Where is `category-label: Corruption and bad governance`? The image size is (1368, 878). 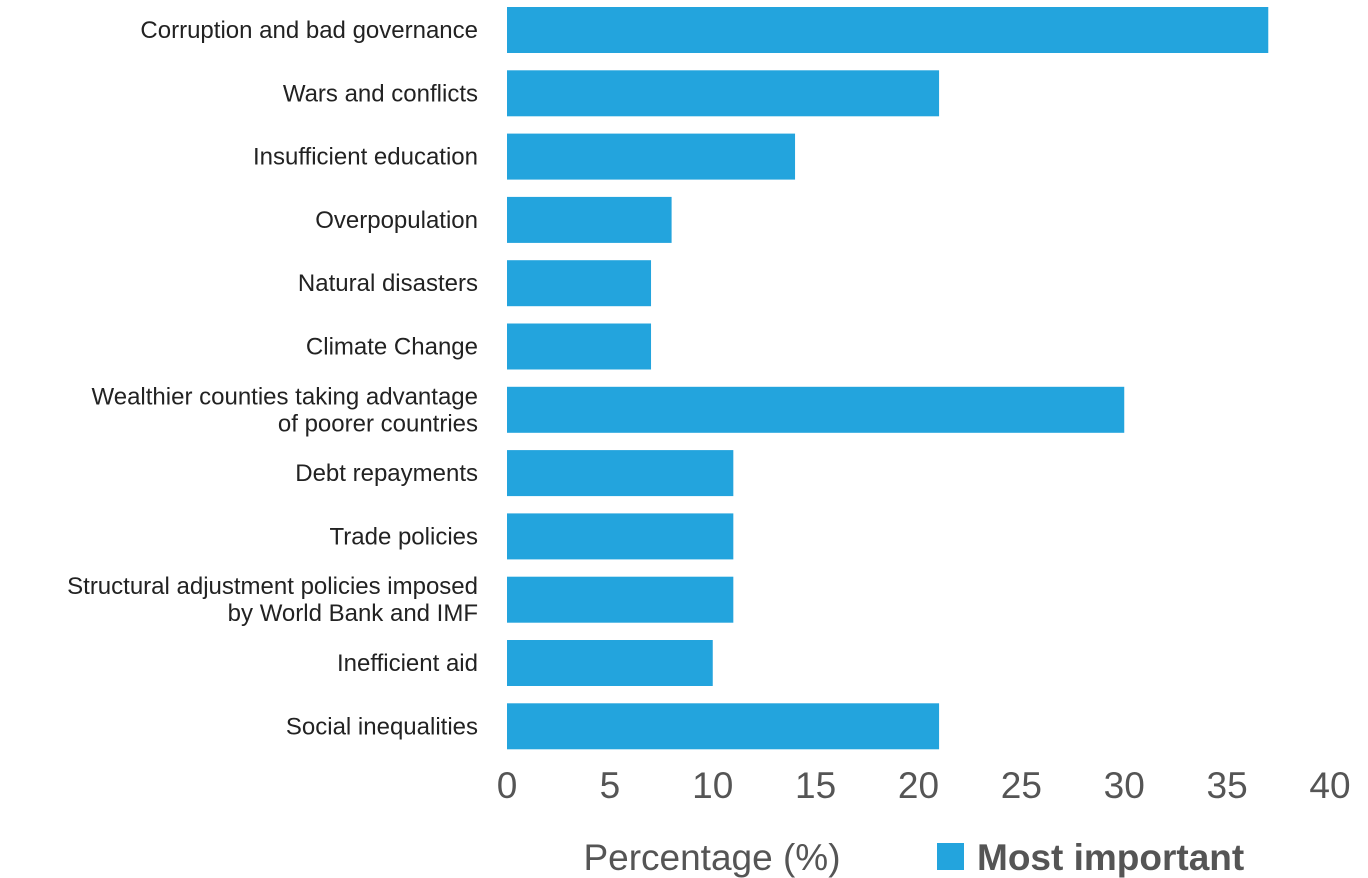
category-label: Corruption and bad governance is located at coordinates (309, 30).